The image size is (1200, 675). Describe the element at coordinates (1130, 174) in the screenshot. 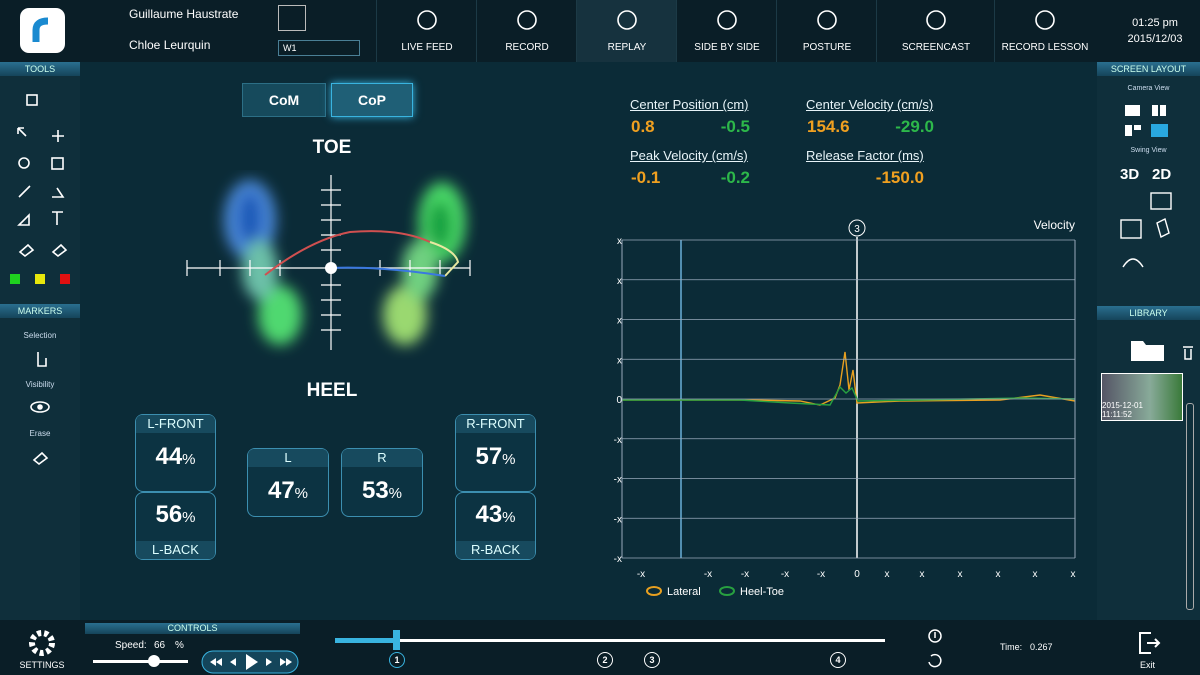

I see `view-3d: 3D` at that location.